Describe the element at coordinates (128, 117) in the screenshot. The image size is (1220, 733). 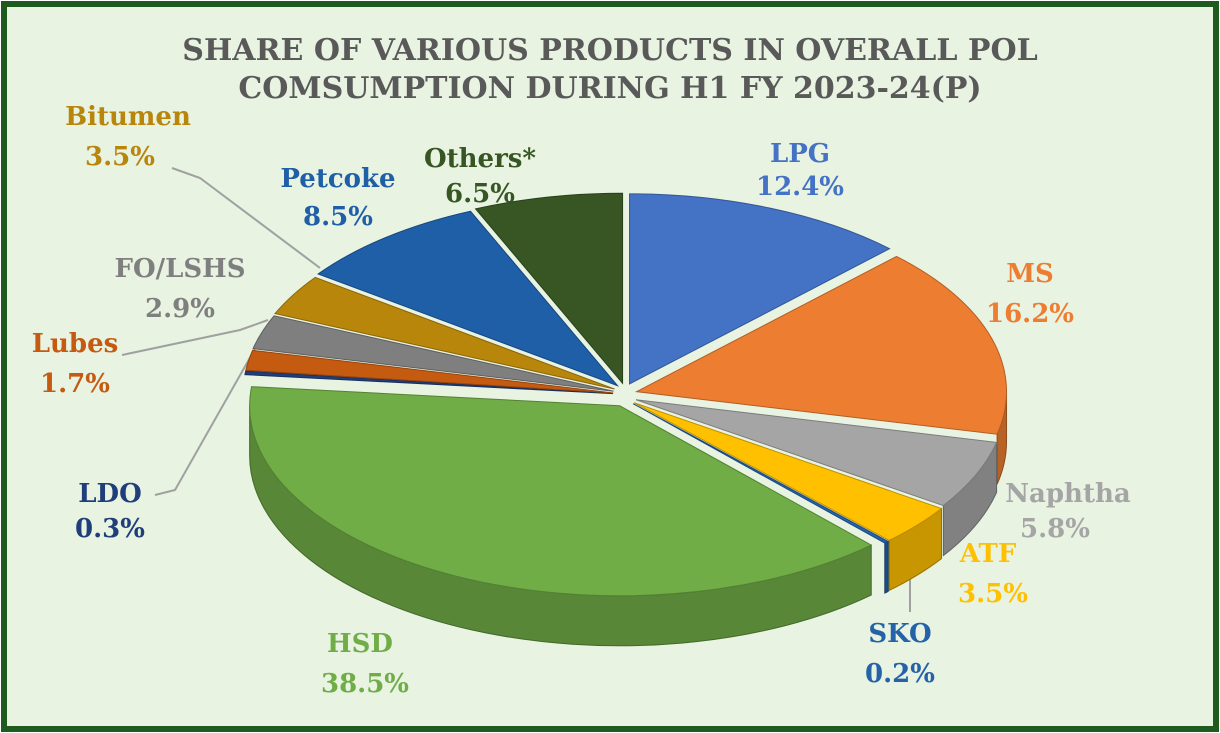
I see `slice-label: Bitumen` at that location.